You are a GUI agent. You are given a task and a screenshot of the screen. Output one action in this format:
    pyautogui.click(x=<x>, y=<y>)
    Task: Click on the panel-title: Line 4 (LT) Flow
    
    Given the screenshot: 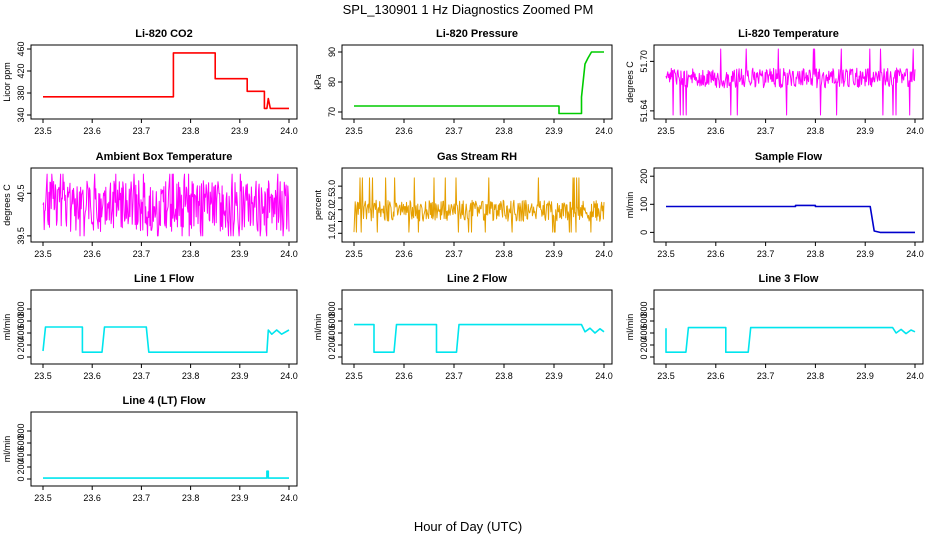 What is the action you would take?
    pyautogui.click(x=164, y=401)
    